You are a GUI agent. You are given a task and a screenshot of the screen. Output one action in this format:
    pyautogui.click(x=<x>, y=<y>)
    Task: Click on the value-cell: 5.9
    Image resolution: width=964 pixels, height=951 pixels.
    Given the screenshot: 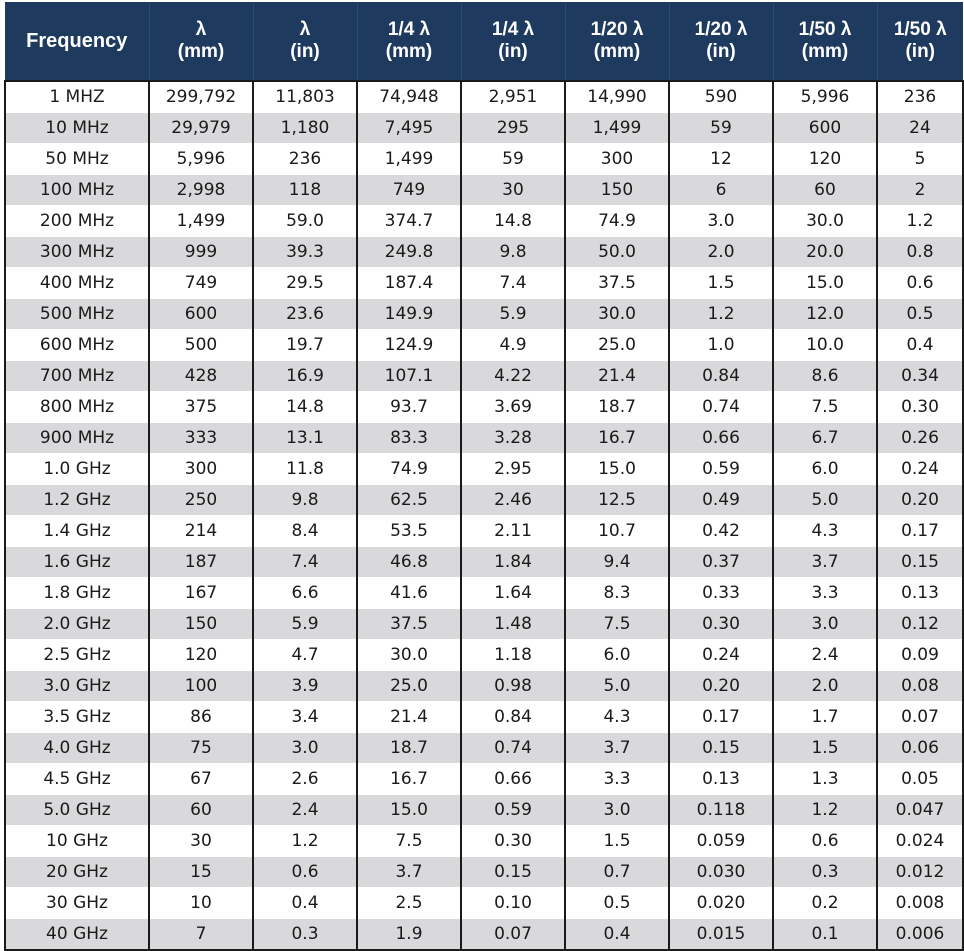 What is the action you would take?
    pyautogui.click(x=304, y=624)
    